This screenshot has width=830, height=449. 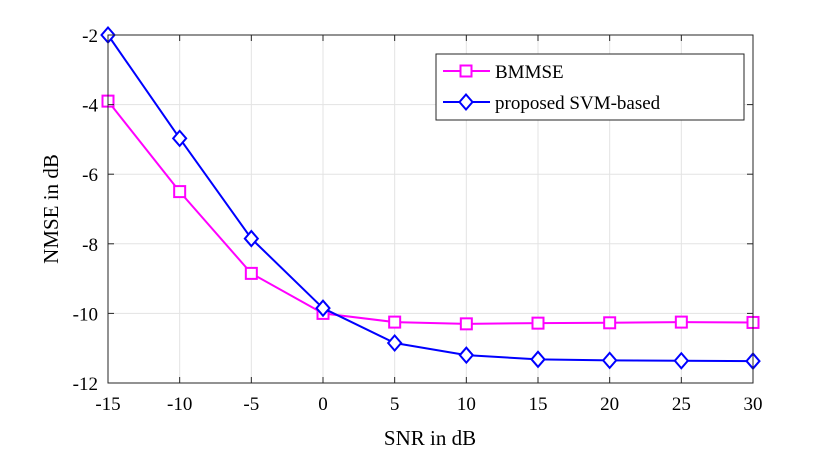 What do you see at coordinates (538, 404) in the screenshot?
I see `x-tick-label: 15` at bounding box center [538, 404].